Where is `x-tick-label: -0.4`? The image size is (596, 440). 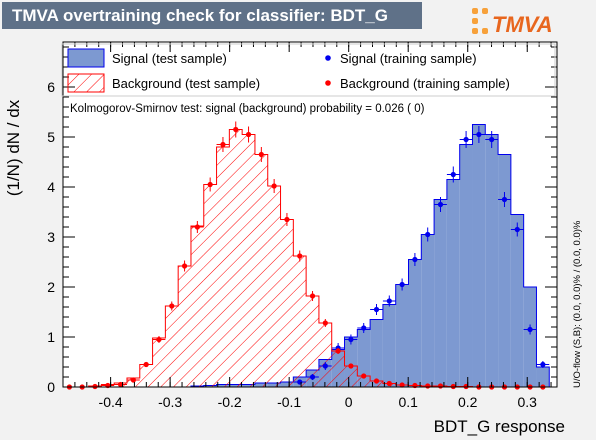
x-tick-label: -0.4 is located at coordinates (111, 402).